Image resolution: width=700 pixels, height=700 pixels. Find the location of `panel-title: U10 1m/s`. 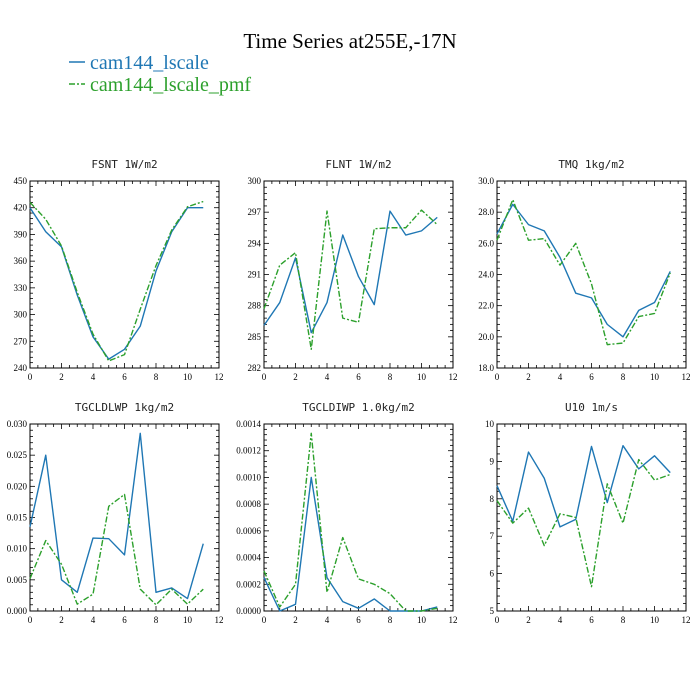

panel-title: U10 1m/s is located at coordinates (591, 407).